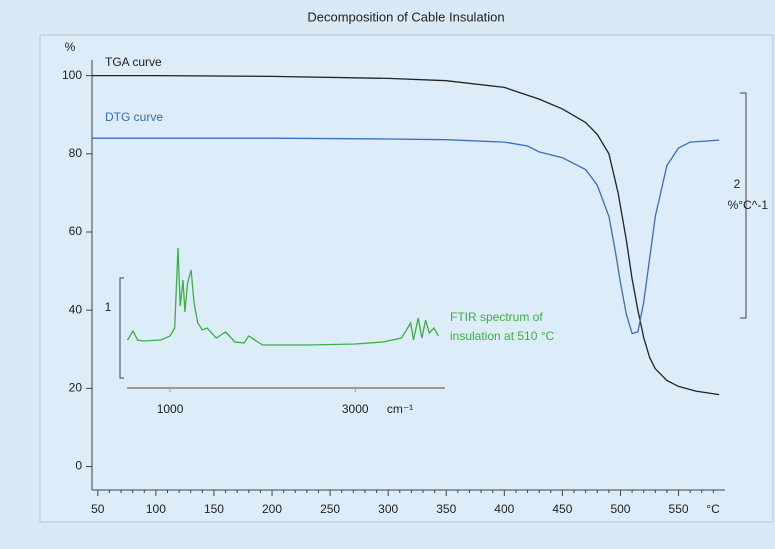 This screenshot has width=775, height=549. What do you see at coordinates (713, 509) in the screenshot?
I see `x-axis-label: °C` at bounding box center [713, 509].